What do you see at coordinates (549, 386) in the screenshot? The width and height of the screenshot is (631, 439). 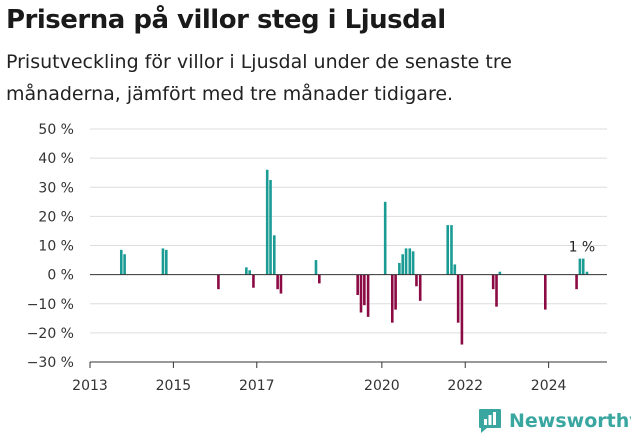 I see `x-tick-label: 2024` at bounding box center [549, 386].